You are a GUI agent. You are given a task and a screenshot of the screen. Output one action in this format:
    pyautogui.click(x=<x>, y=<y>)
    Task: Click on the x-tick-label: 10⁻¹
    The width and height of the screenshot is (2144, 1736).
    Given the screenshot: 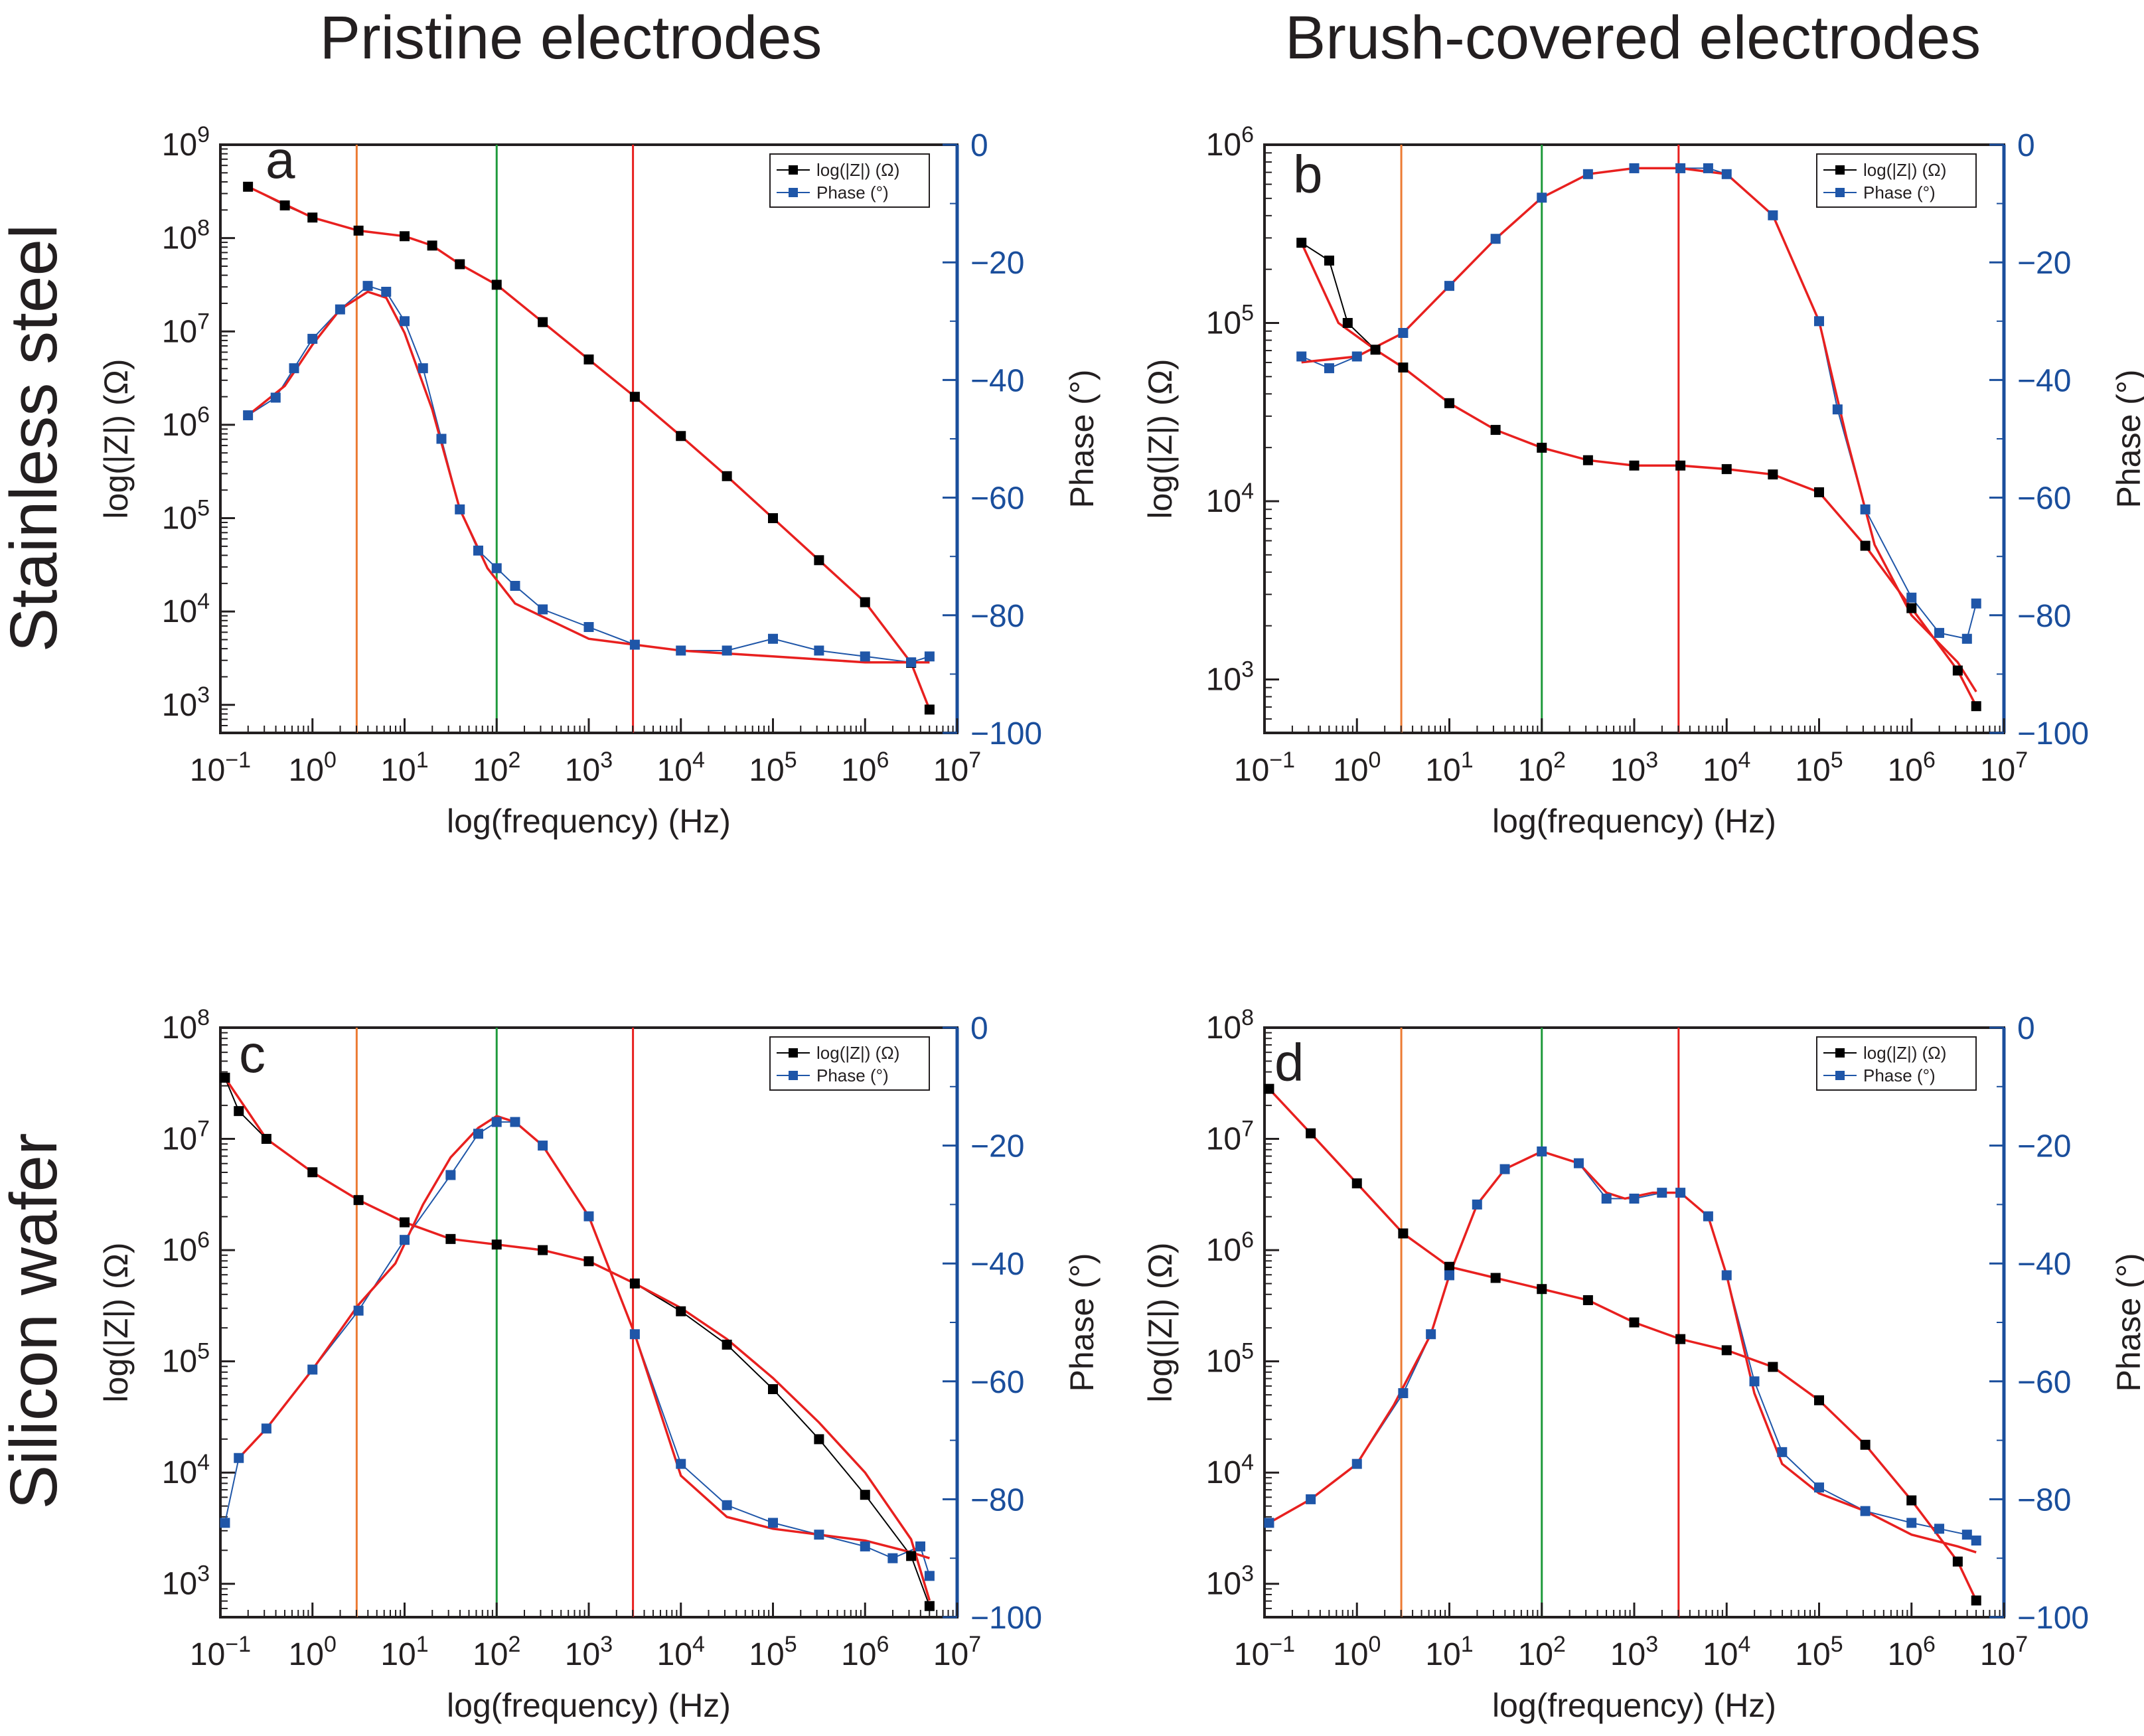 What is the action you would take?
    pyautogui.click(x=1264, y=768)
    